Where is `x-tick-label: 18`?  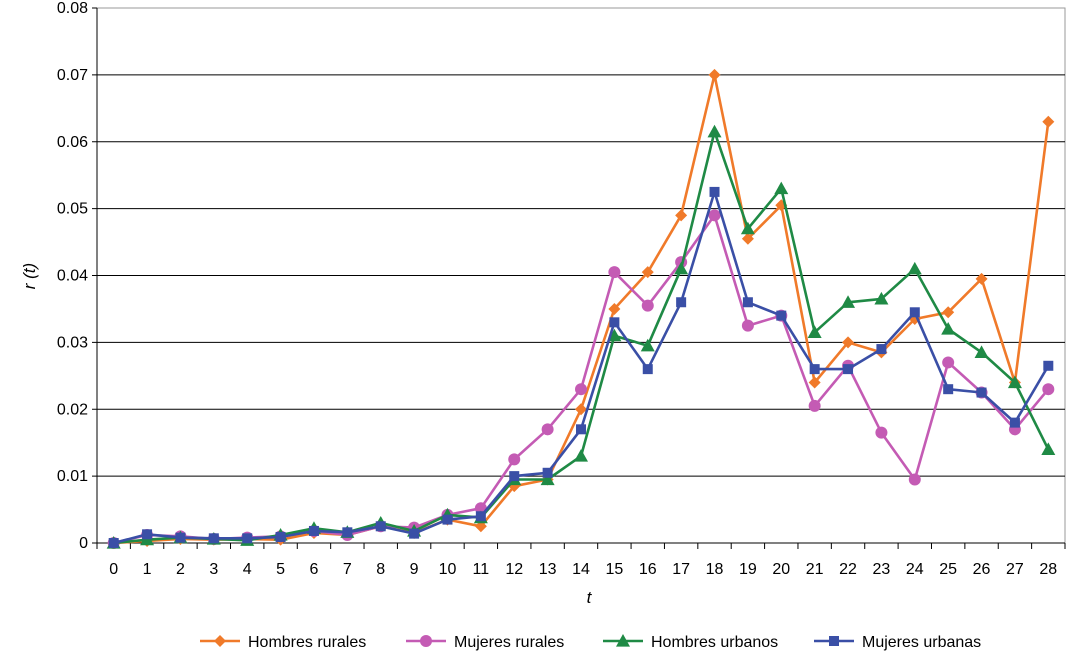 x-tick-label: 18 is located at coordinates (715, 569).